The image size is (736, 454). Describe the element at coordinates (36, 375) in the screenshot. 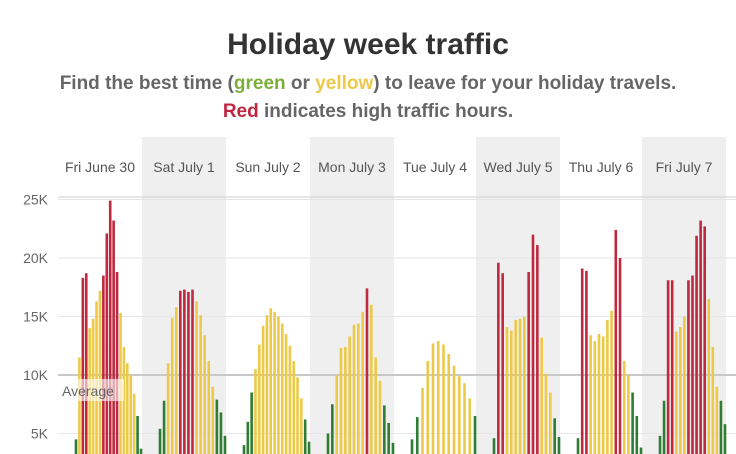

I see `y-tick-label: 10K` at that location.